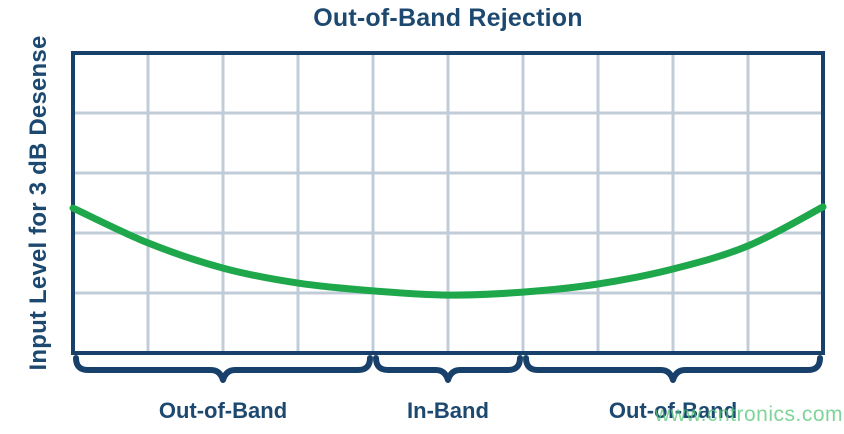 Image resolution: width=844 pixels, height=434 pixels. Describe the element at coordinates (448, 410) in the screenshot. I see `band-label-in-band: In-Band` at that location.